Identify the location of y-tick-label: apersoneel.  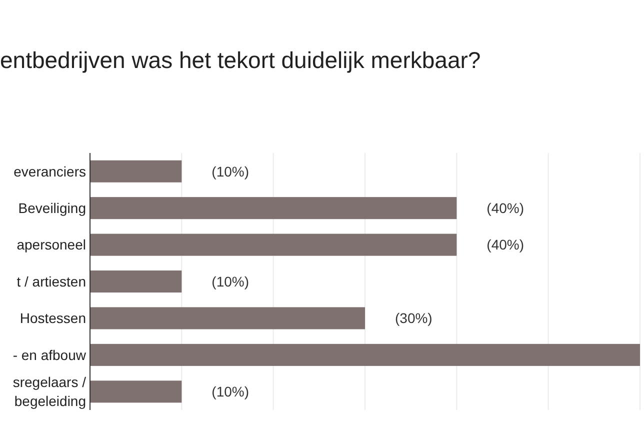
(51, 244).